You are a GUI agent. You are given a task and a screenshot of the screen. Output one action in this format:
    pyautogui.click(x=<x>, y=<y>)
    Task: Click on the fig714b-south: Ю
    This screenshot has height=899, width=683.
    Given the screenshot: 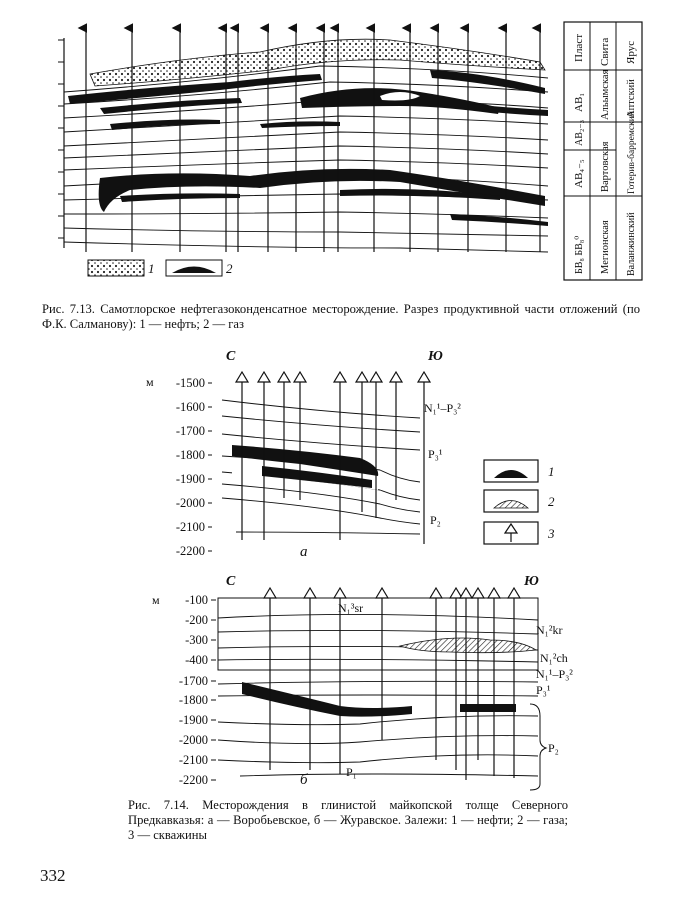 What is the action you would take?
    pyautogui.click(x=531, y=581)
    